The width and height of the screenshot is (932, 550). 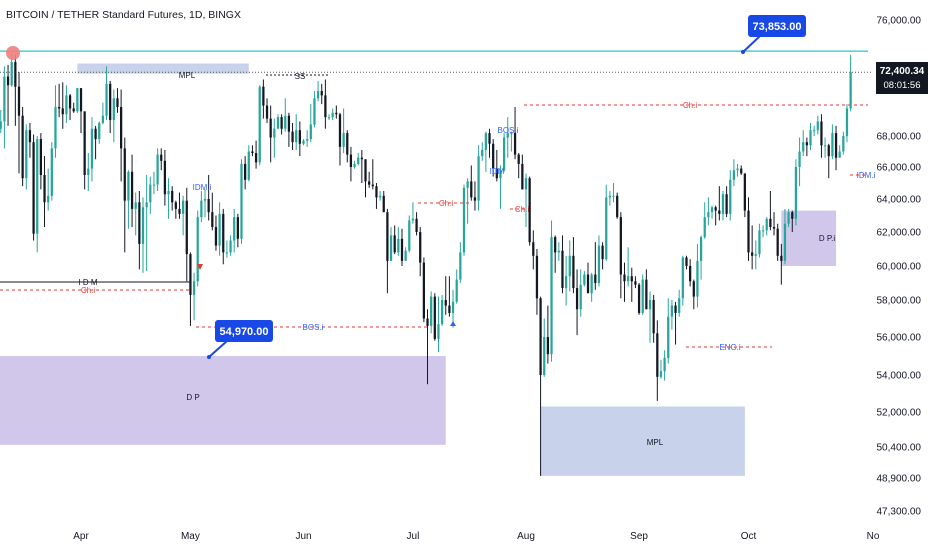 I want to click on annotation-chi-aug: Ch.i, so click(x=690, y=105).